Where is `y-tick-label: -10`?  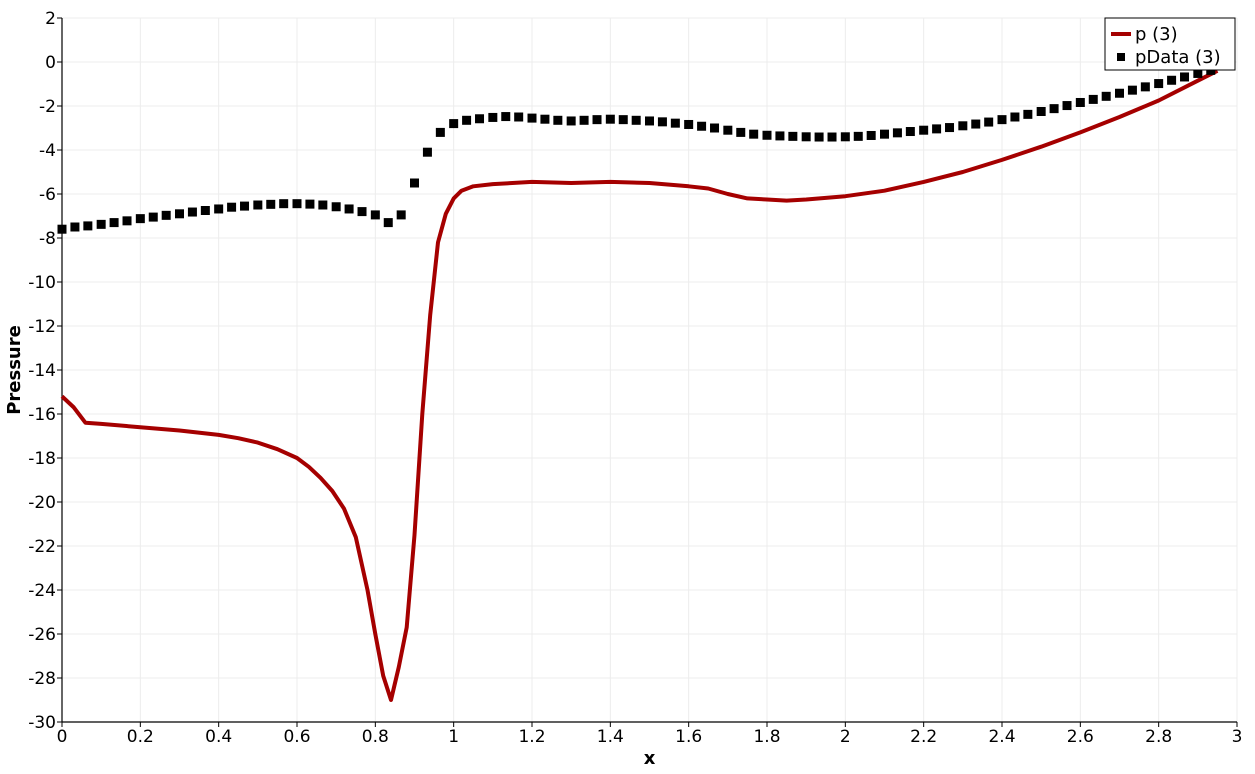
y-tick-label: -10 is located at coordinates (42, 283).